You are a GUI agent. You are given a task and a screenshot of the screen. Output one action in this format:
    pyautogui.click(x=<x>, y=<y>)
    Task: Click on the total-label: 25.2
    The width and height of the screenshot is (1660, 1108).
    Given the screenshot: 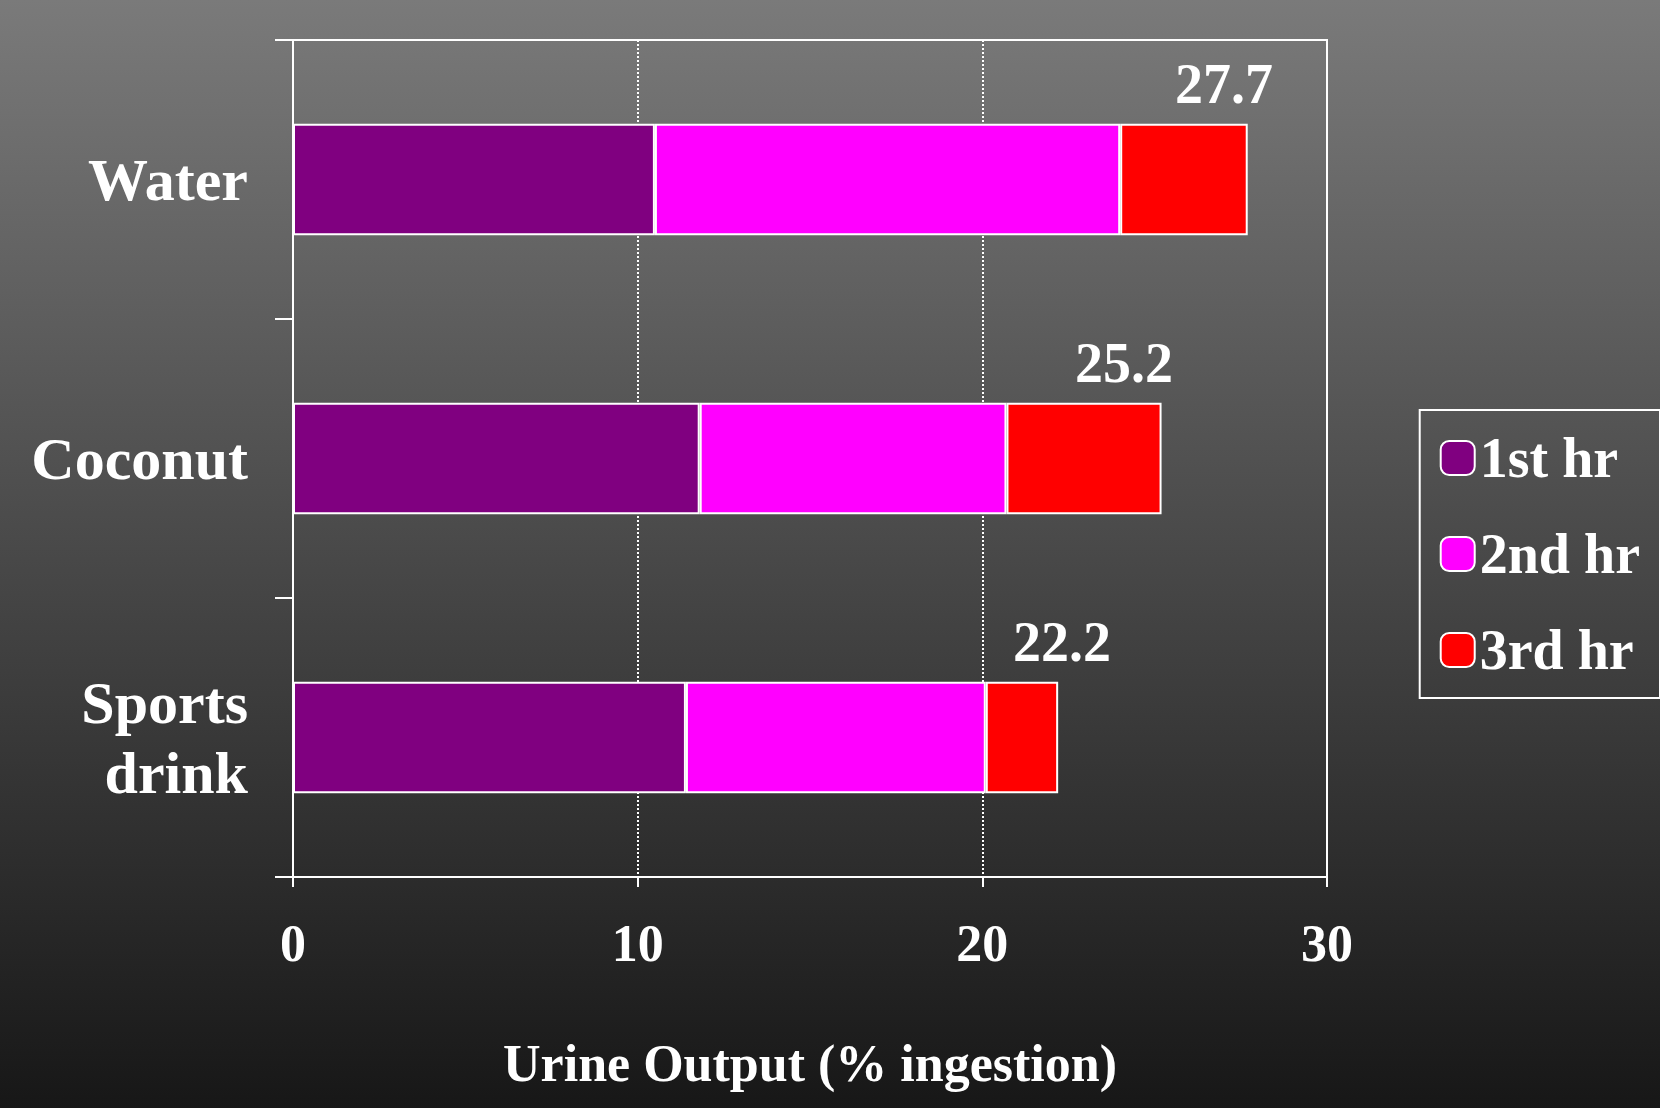 What is the action you would take?
    pyautogui.click(x=1124, y=362)
    